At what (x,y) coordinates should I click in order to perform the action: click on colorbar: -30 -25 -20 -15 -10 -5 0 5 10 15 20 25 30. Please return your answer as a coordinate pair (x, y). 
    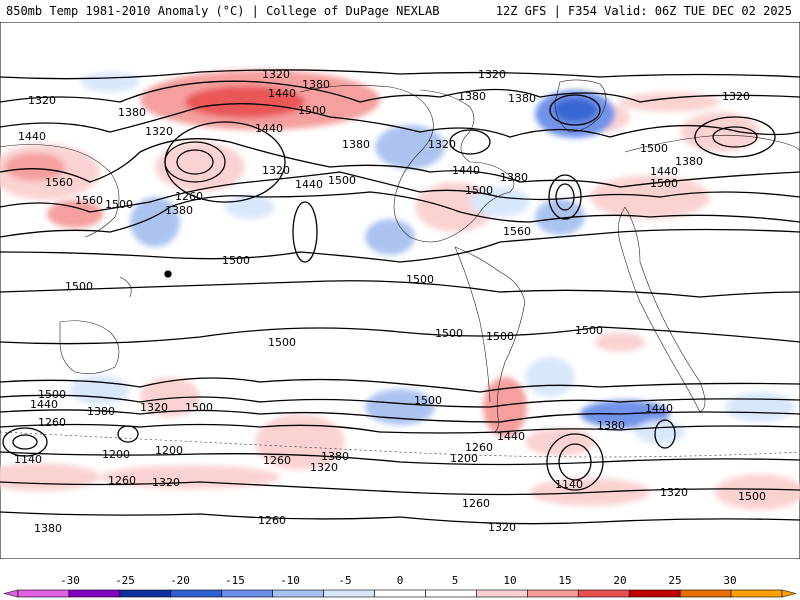
    Looking at the image, I should click on (400, 586).